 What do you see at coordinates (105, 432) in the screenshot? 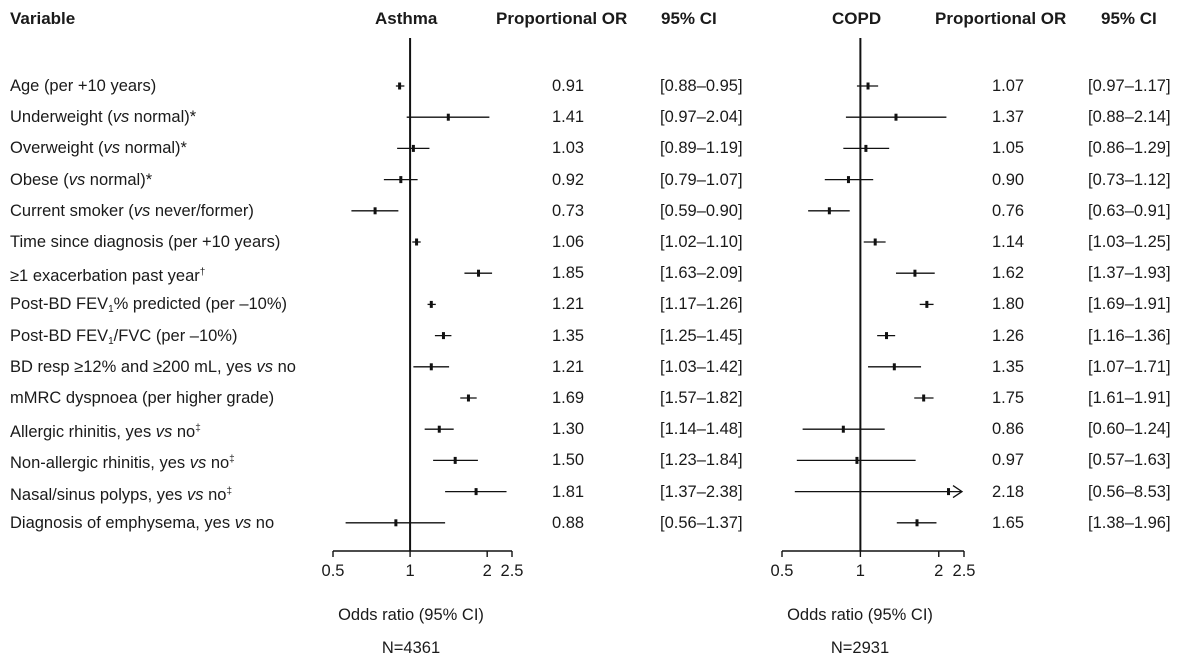
I see `row-label: Allergic rhinitis, yes vs no‡` at bounding box center [105, 432].